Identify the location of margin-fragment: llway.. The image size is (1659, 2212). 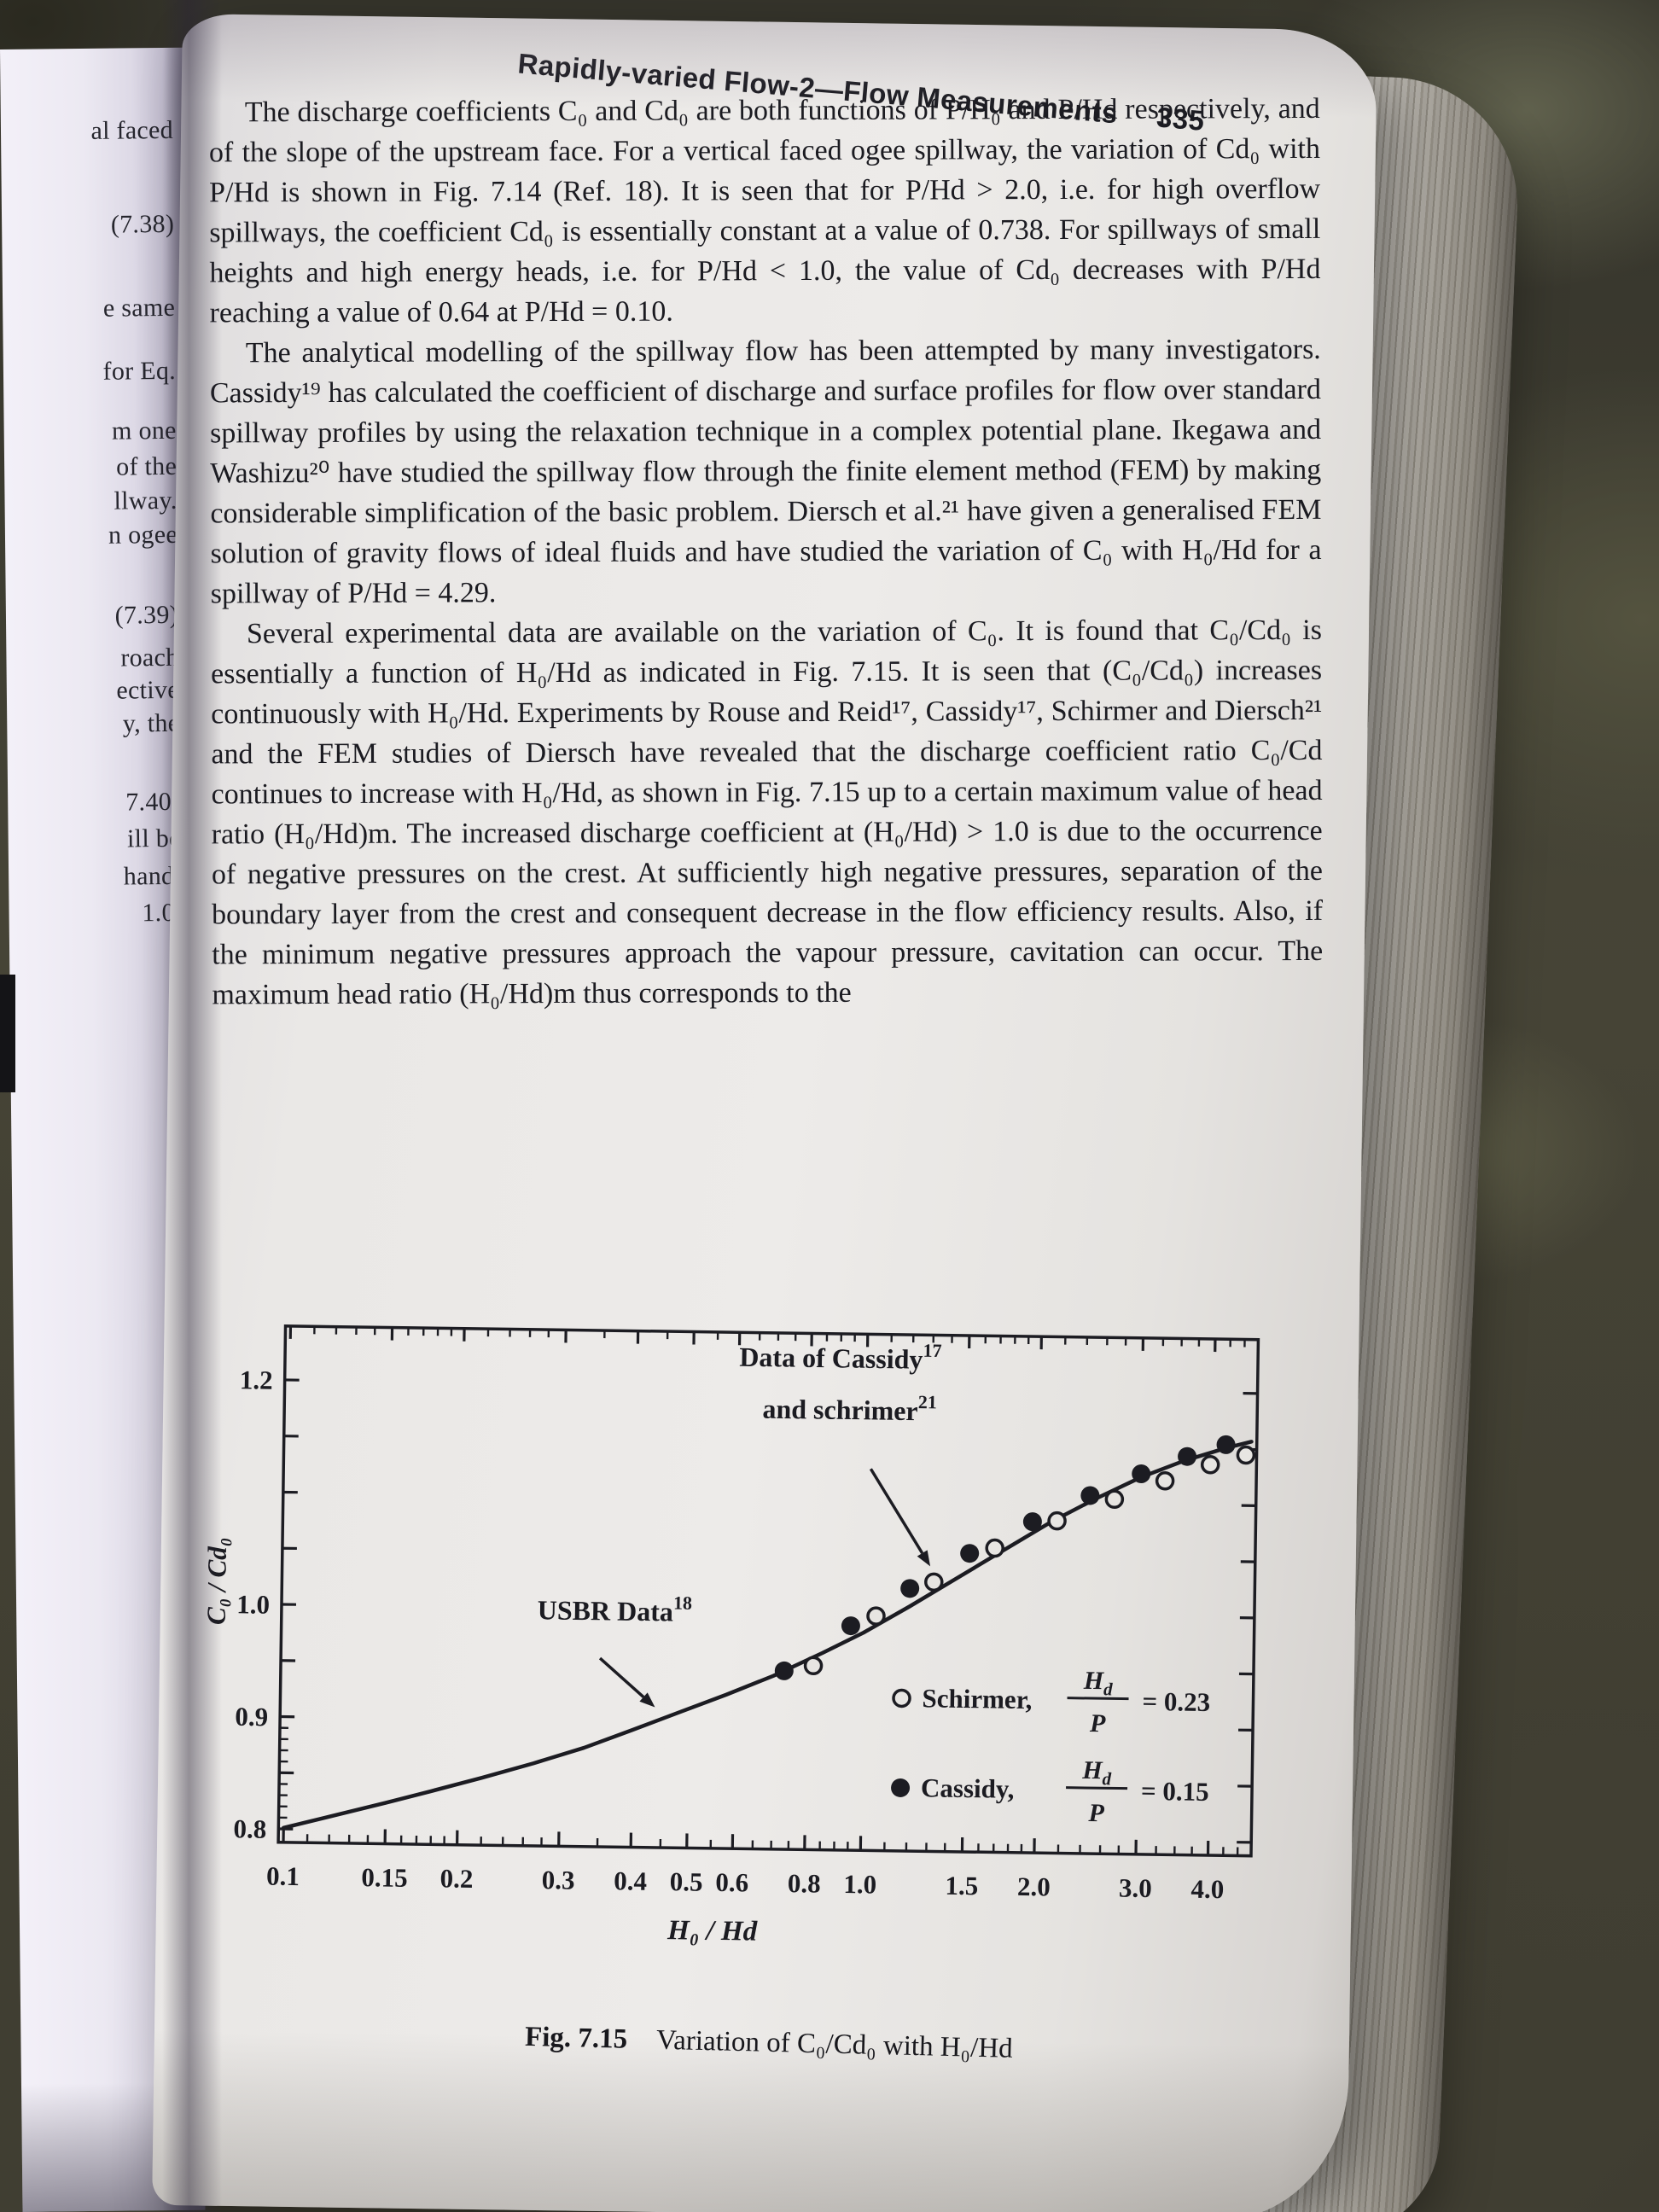
(146, 500).